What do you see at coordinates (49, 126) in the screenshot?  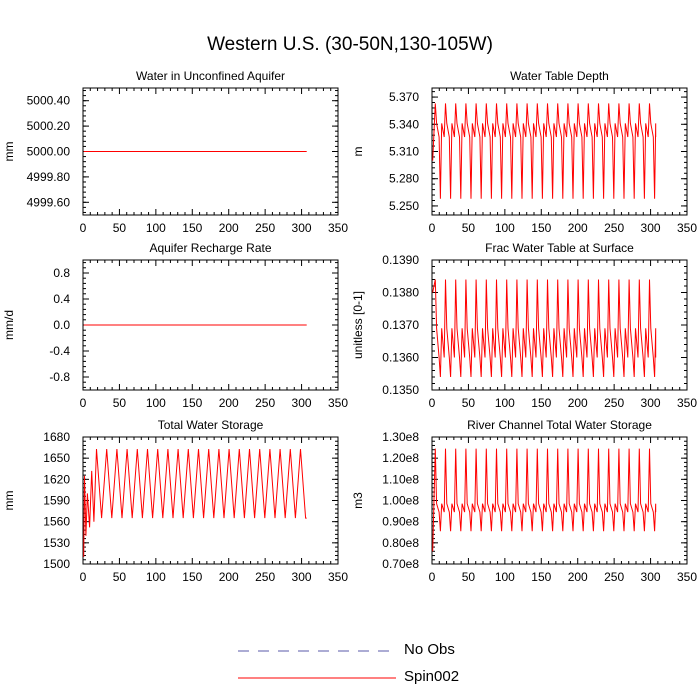 I see `y-tick-label: 5000.20` at bounding box center [49, 126].